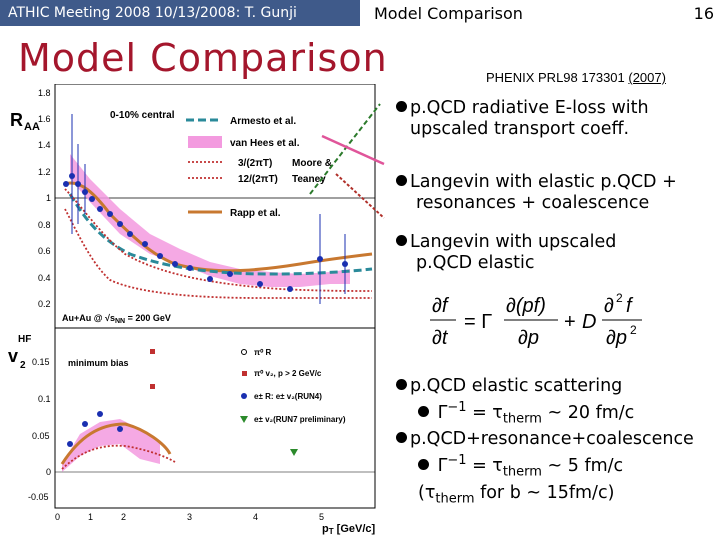 This screenshot has width=720, height=540. What do you see at coordinates (180, 13) in the screenshot?
I see `header-meeting-info: ATHIC Meeting 2008 10/13/2008: T. Gunji` at bounding box center [180, 13].